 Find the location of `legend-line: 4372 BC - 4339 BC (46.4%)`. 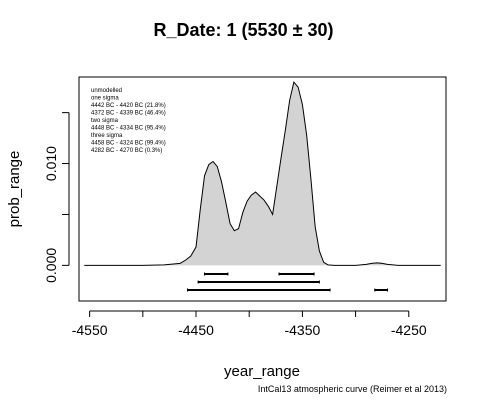

legend-line: 4372 BC - 4339 BC (46.4%) is located at coordinates (128, 114).